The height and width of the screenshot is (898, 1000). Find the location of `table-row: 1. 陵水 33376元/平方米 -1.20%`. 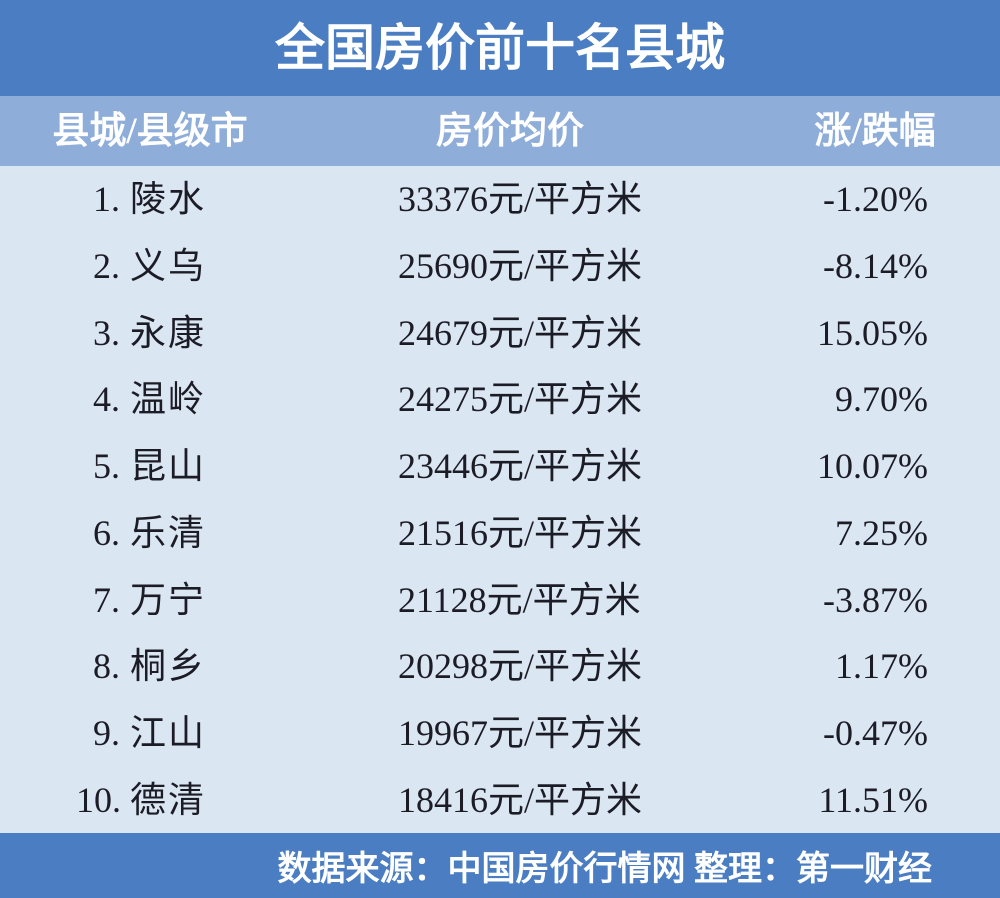

table-row: 1. 陵水 33376元/平方米 -1.20% is located at coordinates (500, 199).